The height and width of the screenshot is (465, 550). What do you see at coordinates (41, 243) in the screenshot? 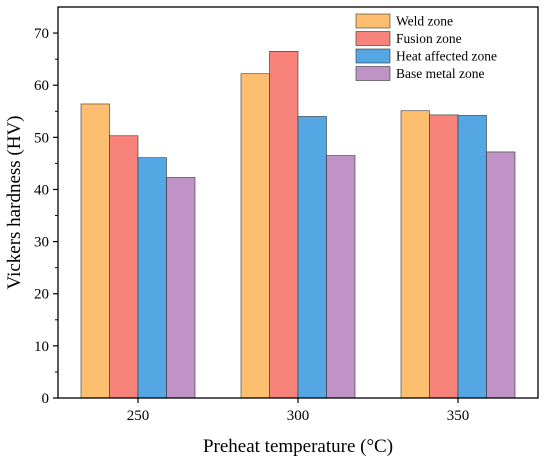
I see `y-tick-label: 30` at bounding box center [41, 243].